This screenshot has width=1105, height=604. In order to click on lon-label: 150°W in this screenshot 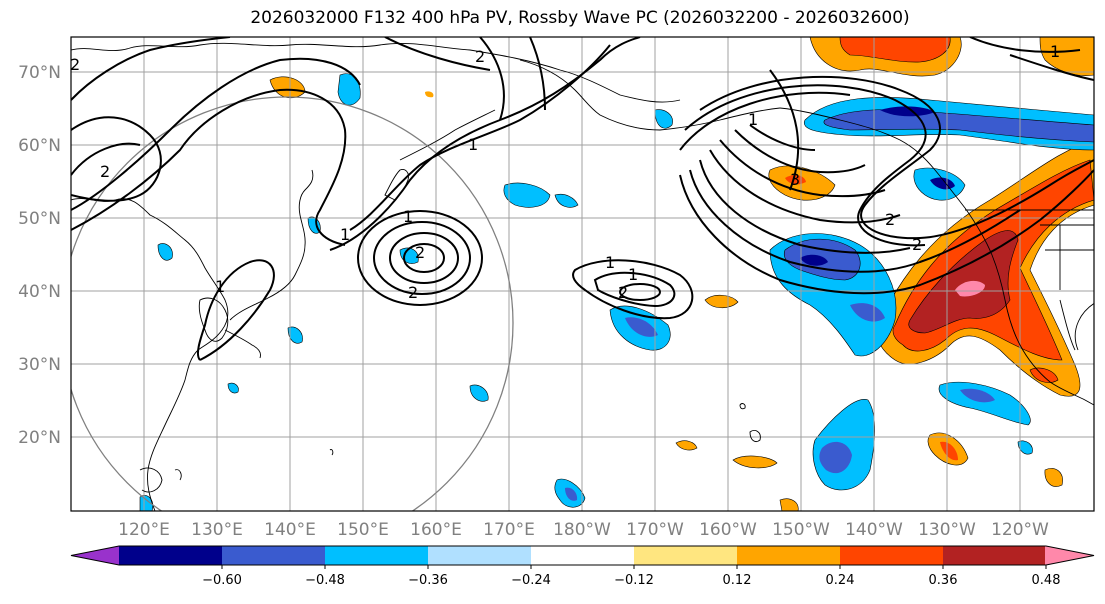, I will do `click(801, 530)`.